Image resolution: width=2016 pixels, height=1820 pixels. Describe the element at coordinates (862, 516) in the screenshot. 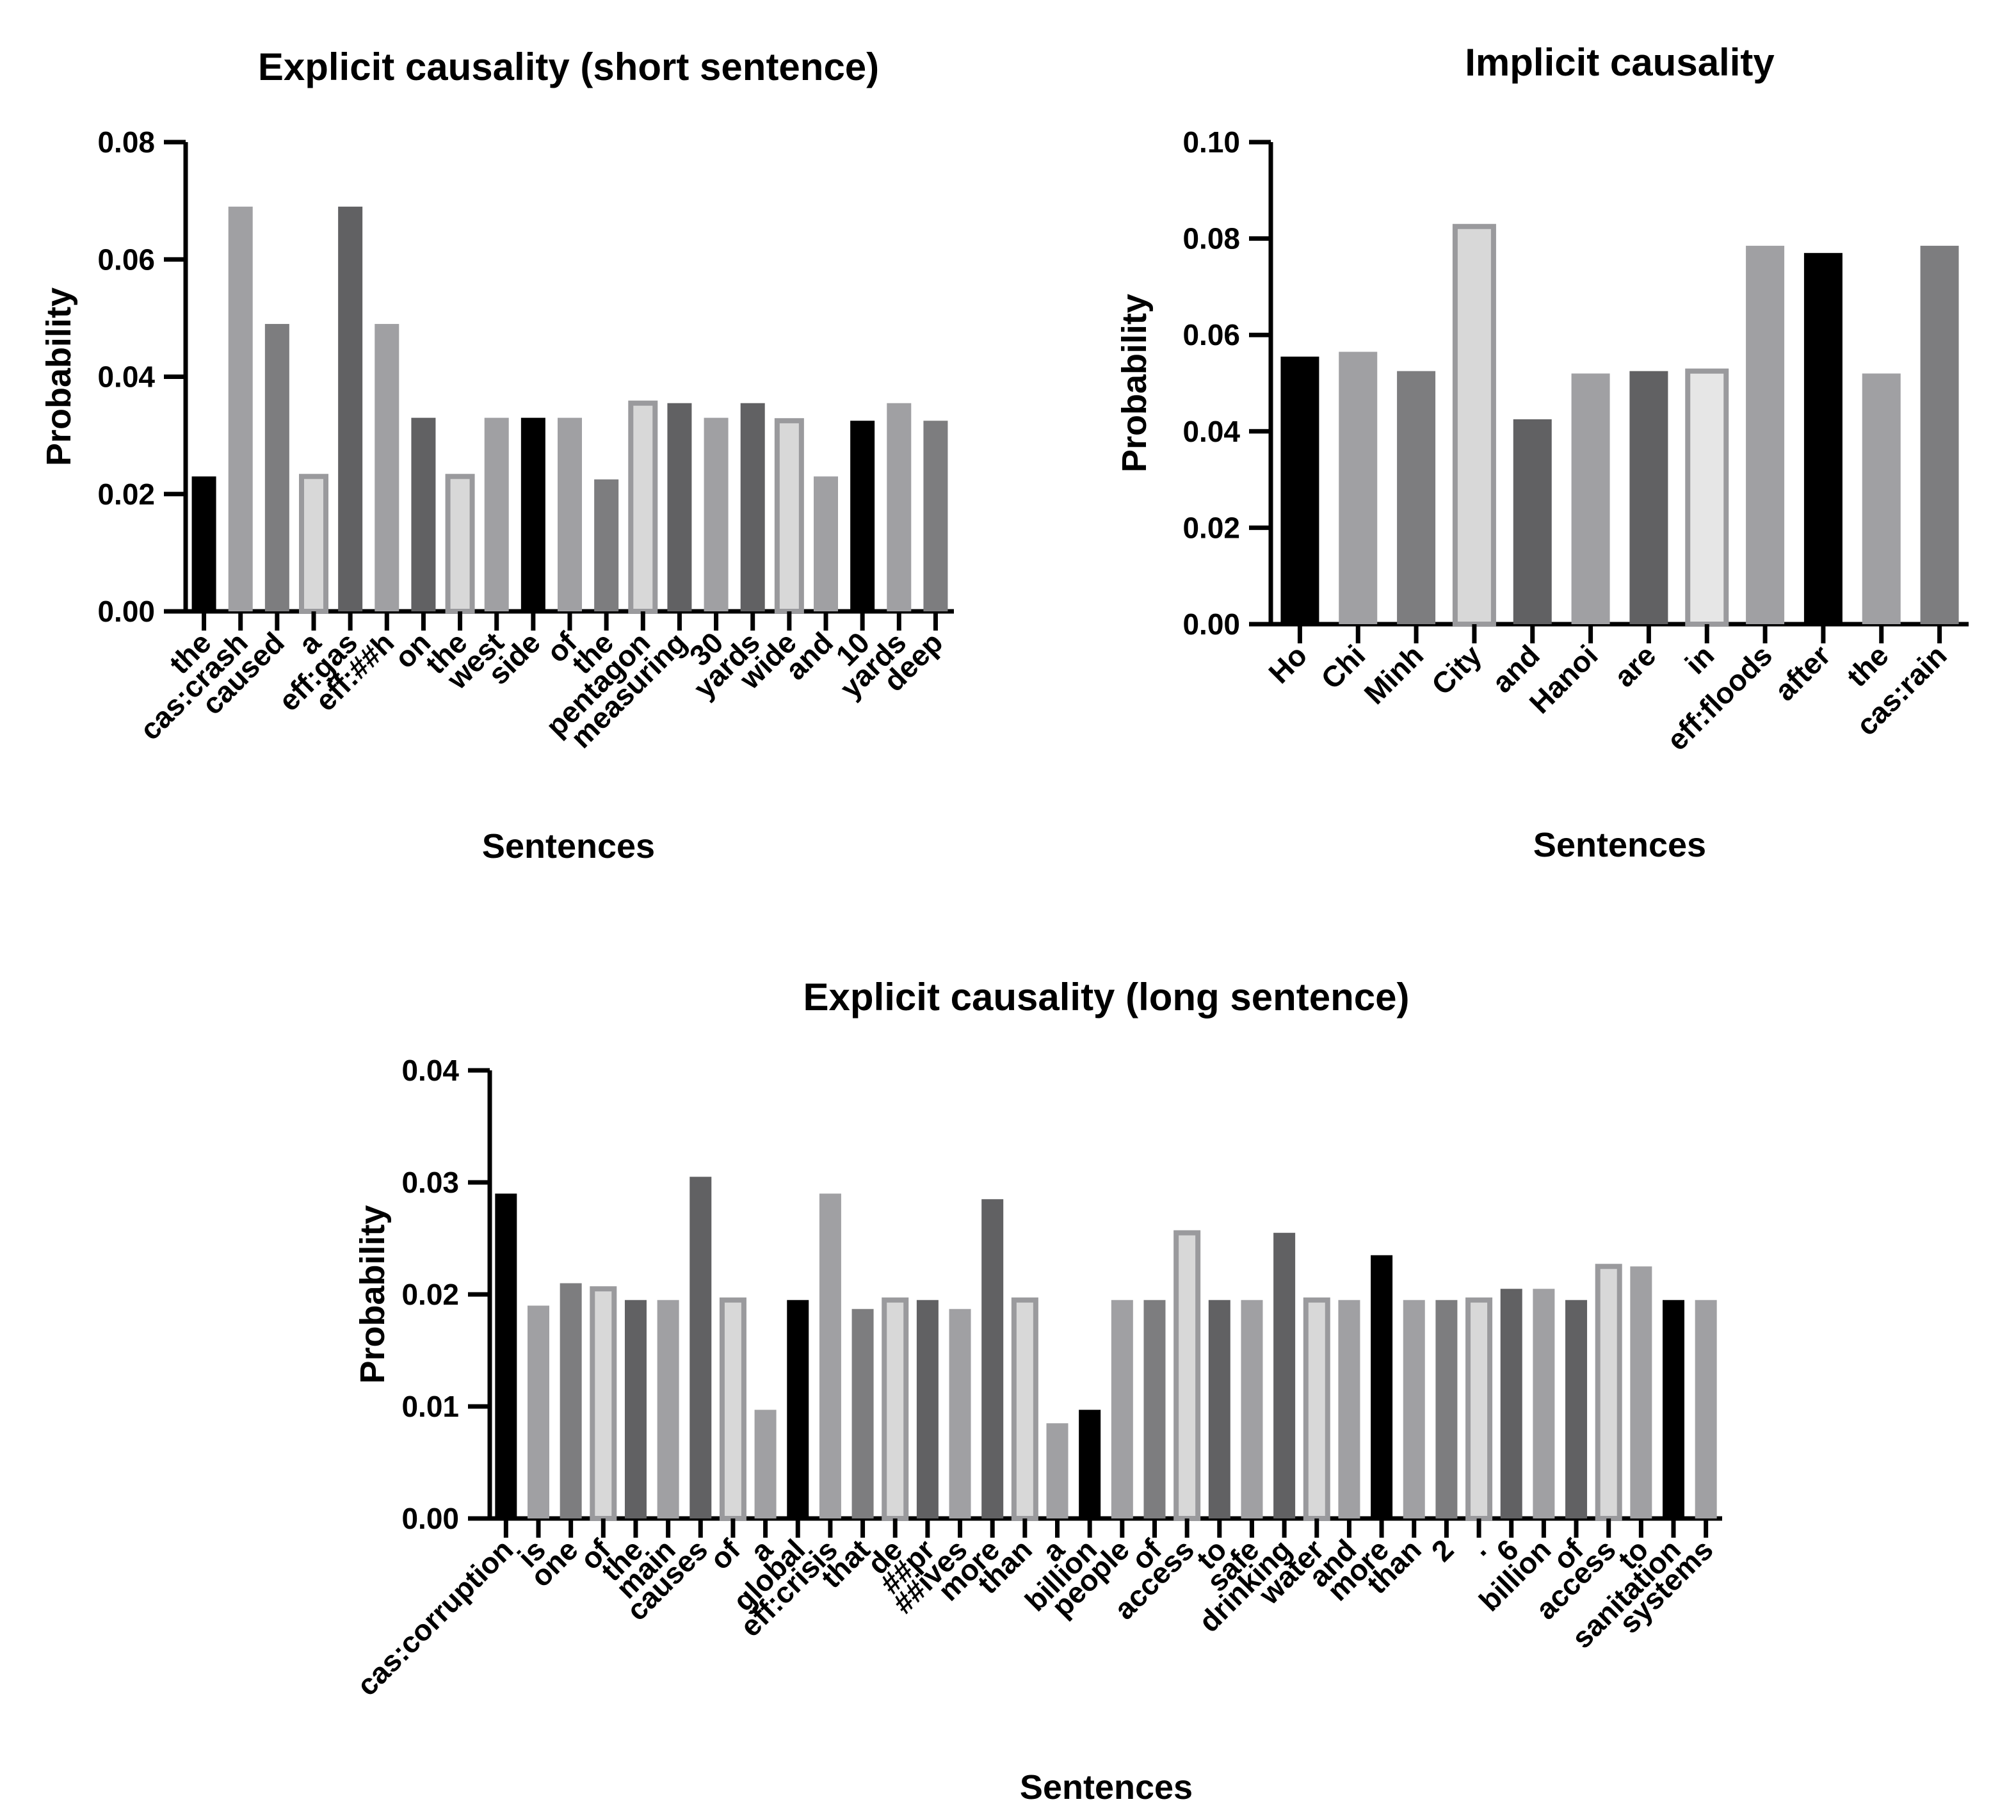

I see `bar-short-18: 10: 0.0325` at that location.